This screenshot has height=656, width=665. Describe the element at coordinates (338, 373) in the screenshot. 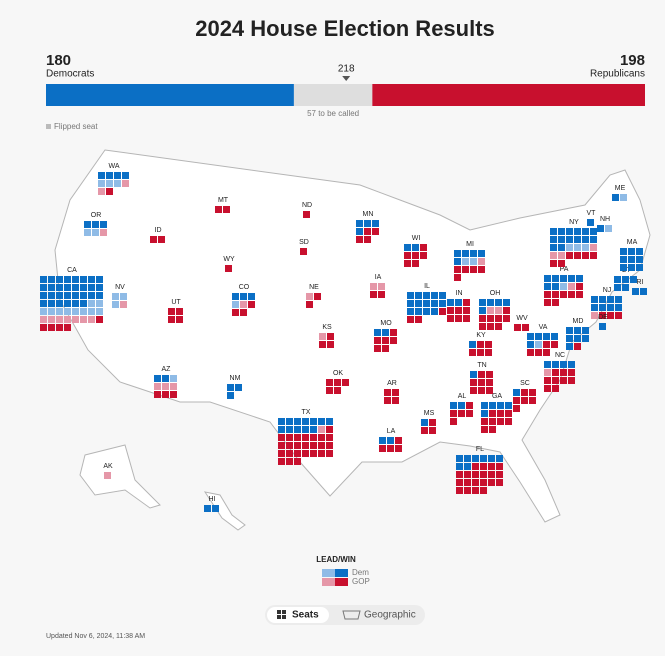

I see `state-label: OK` at that location.